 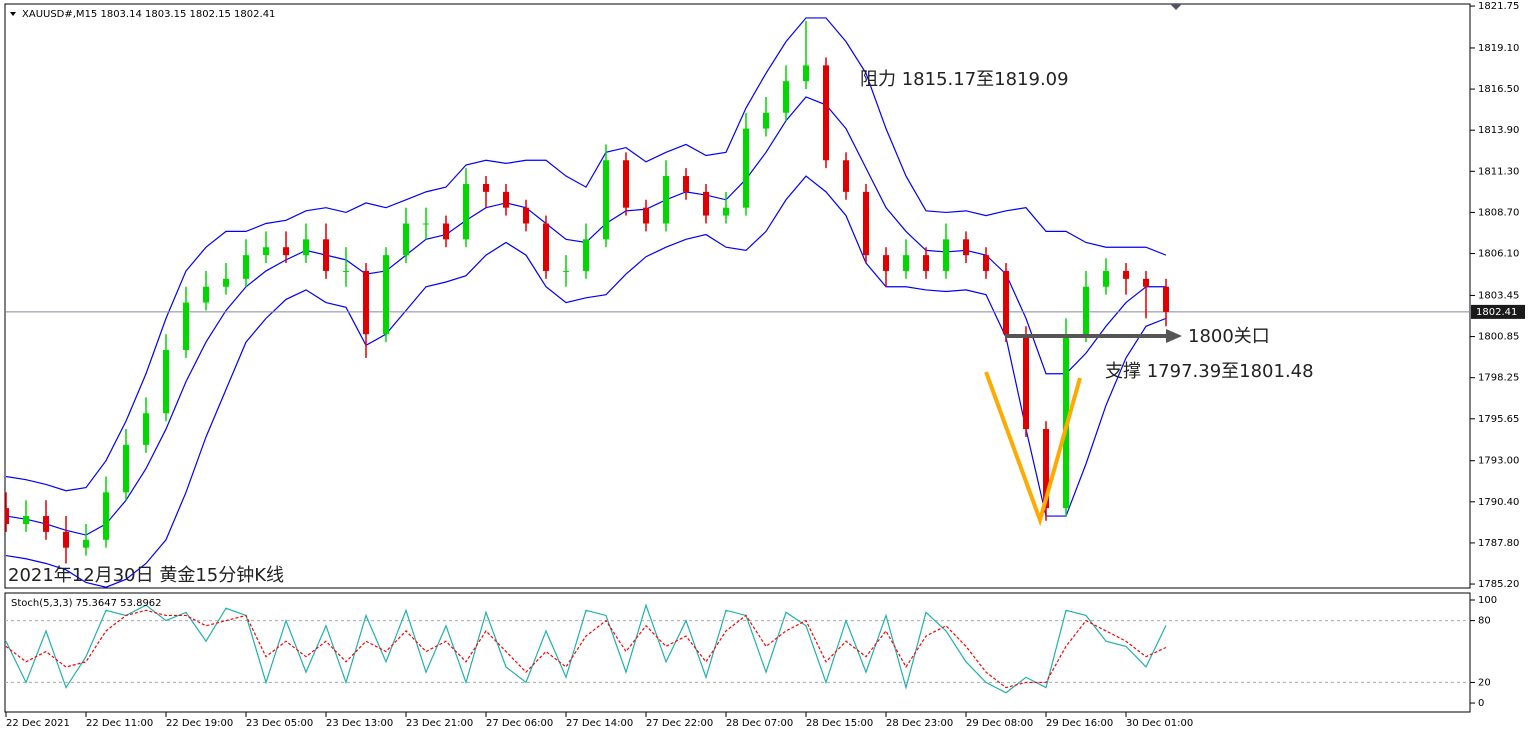 What do you see at coordinates (1498, 295) in the screenshot?
I see `y-tick-label: 1803.45` at bounding box center [1498, 295].